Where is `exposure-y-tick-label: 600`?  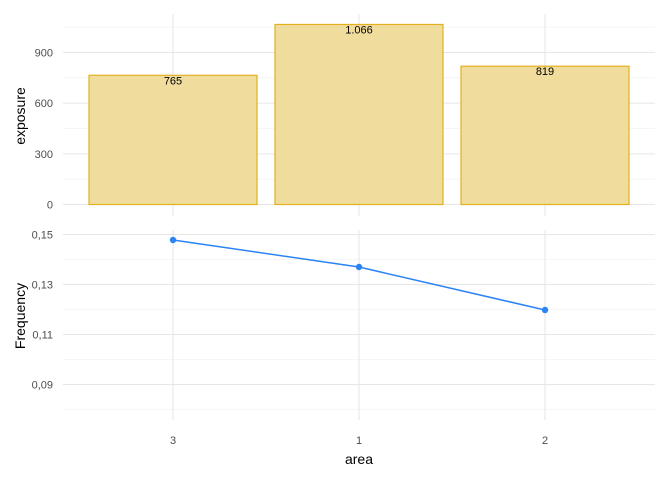
exposure-y-tick-label: 600 is located at coordinates (44, 104).